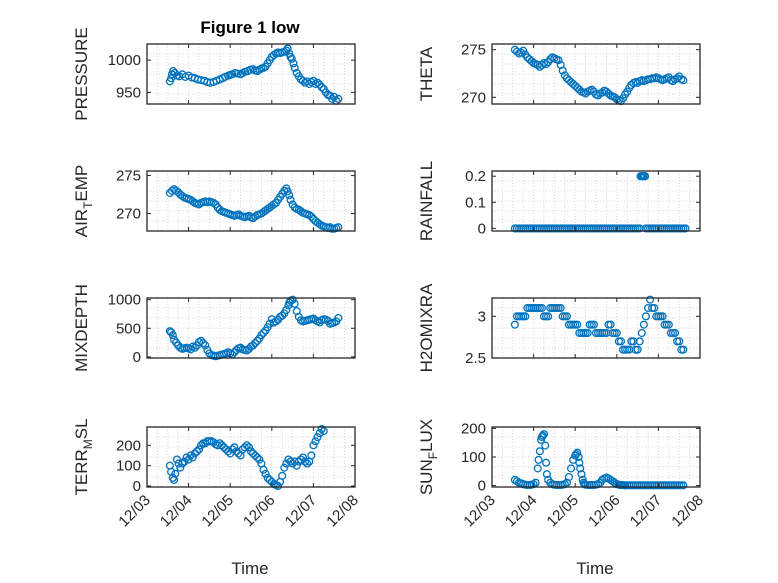 The image size is (778, 583). I want to click on x-tick-label: 12/04, so click(521, 511).